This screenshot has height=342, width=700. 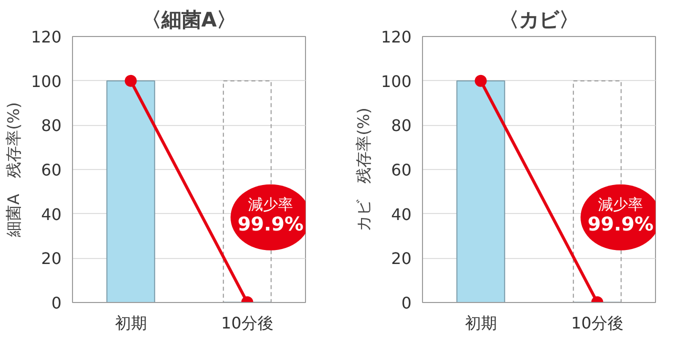 I want to click on y-axis-title: 細菌A 残存率(%), so click(x=13, y=170).